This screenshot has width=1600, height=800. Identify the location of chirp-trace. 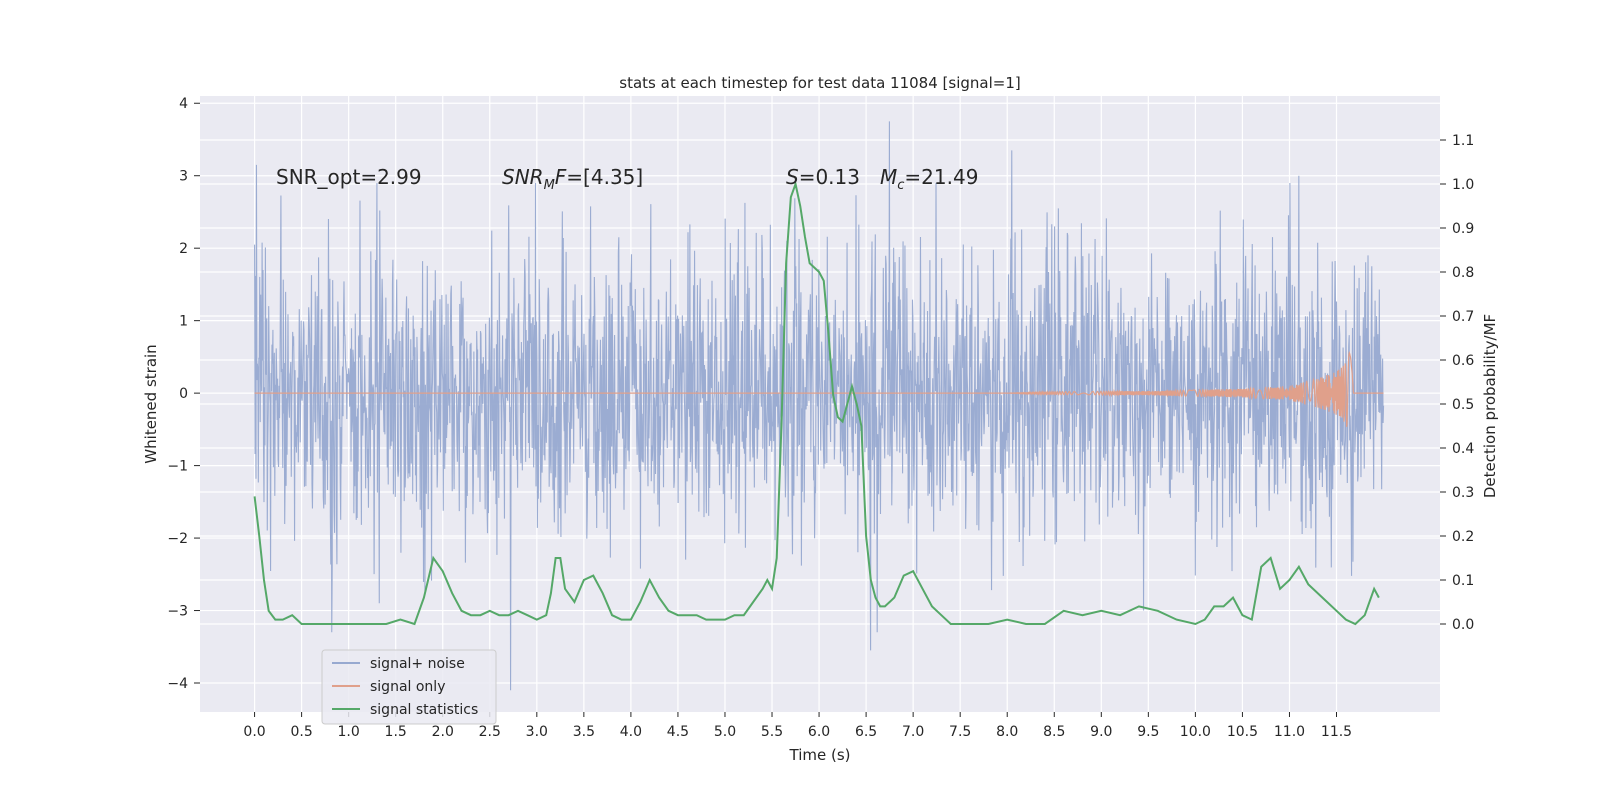
(819, 388).